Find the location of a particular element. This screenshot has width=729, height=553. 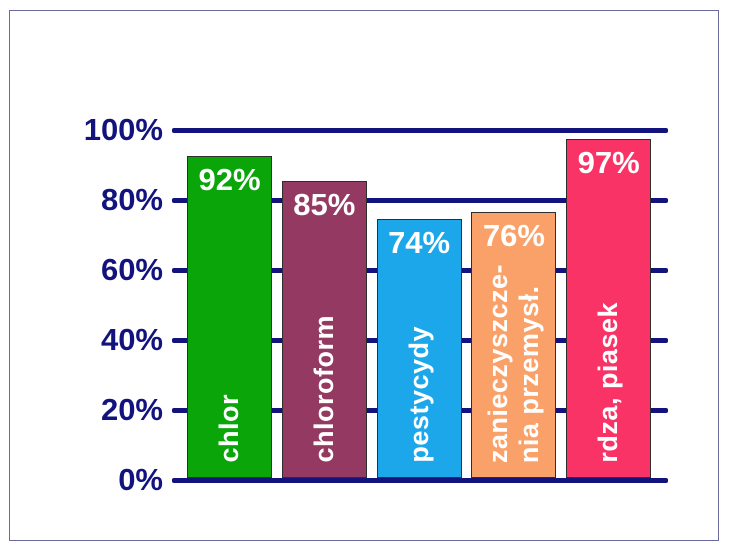

bar-category-label: chloroform is located at coordinates (323, 389).